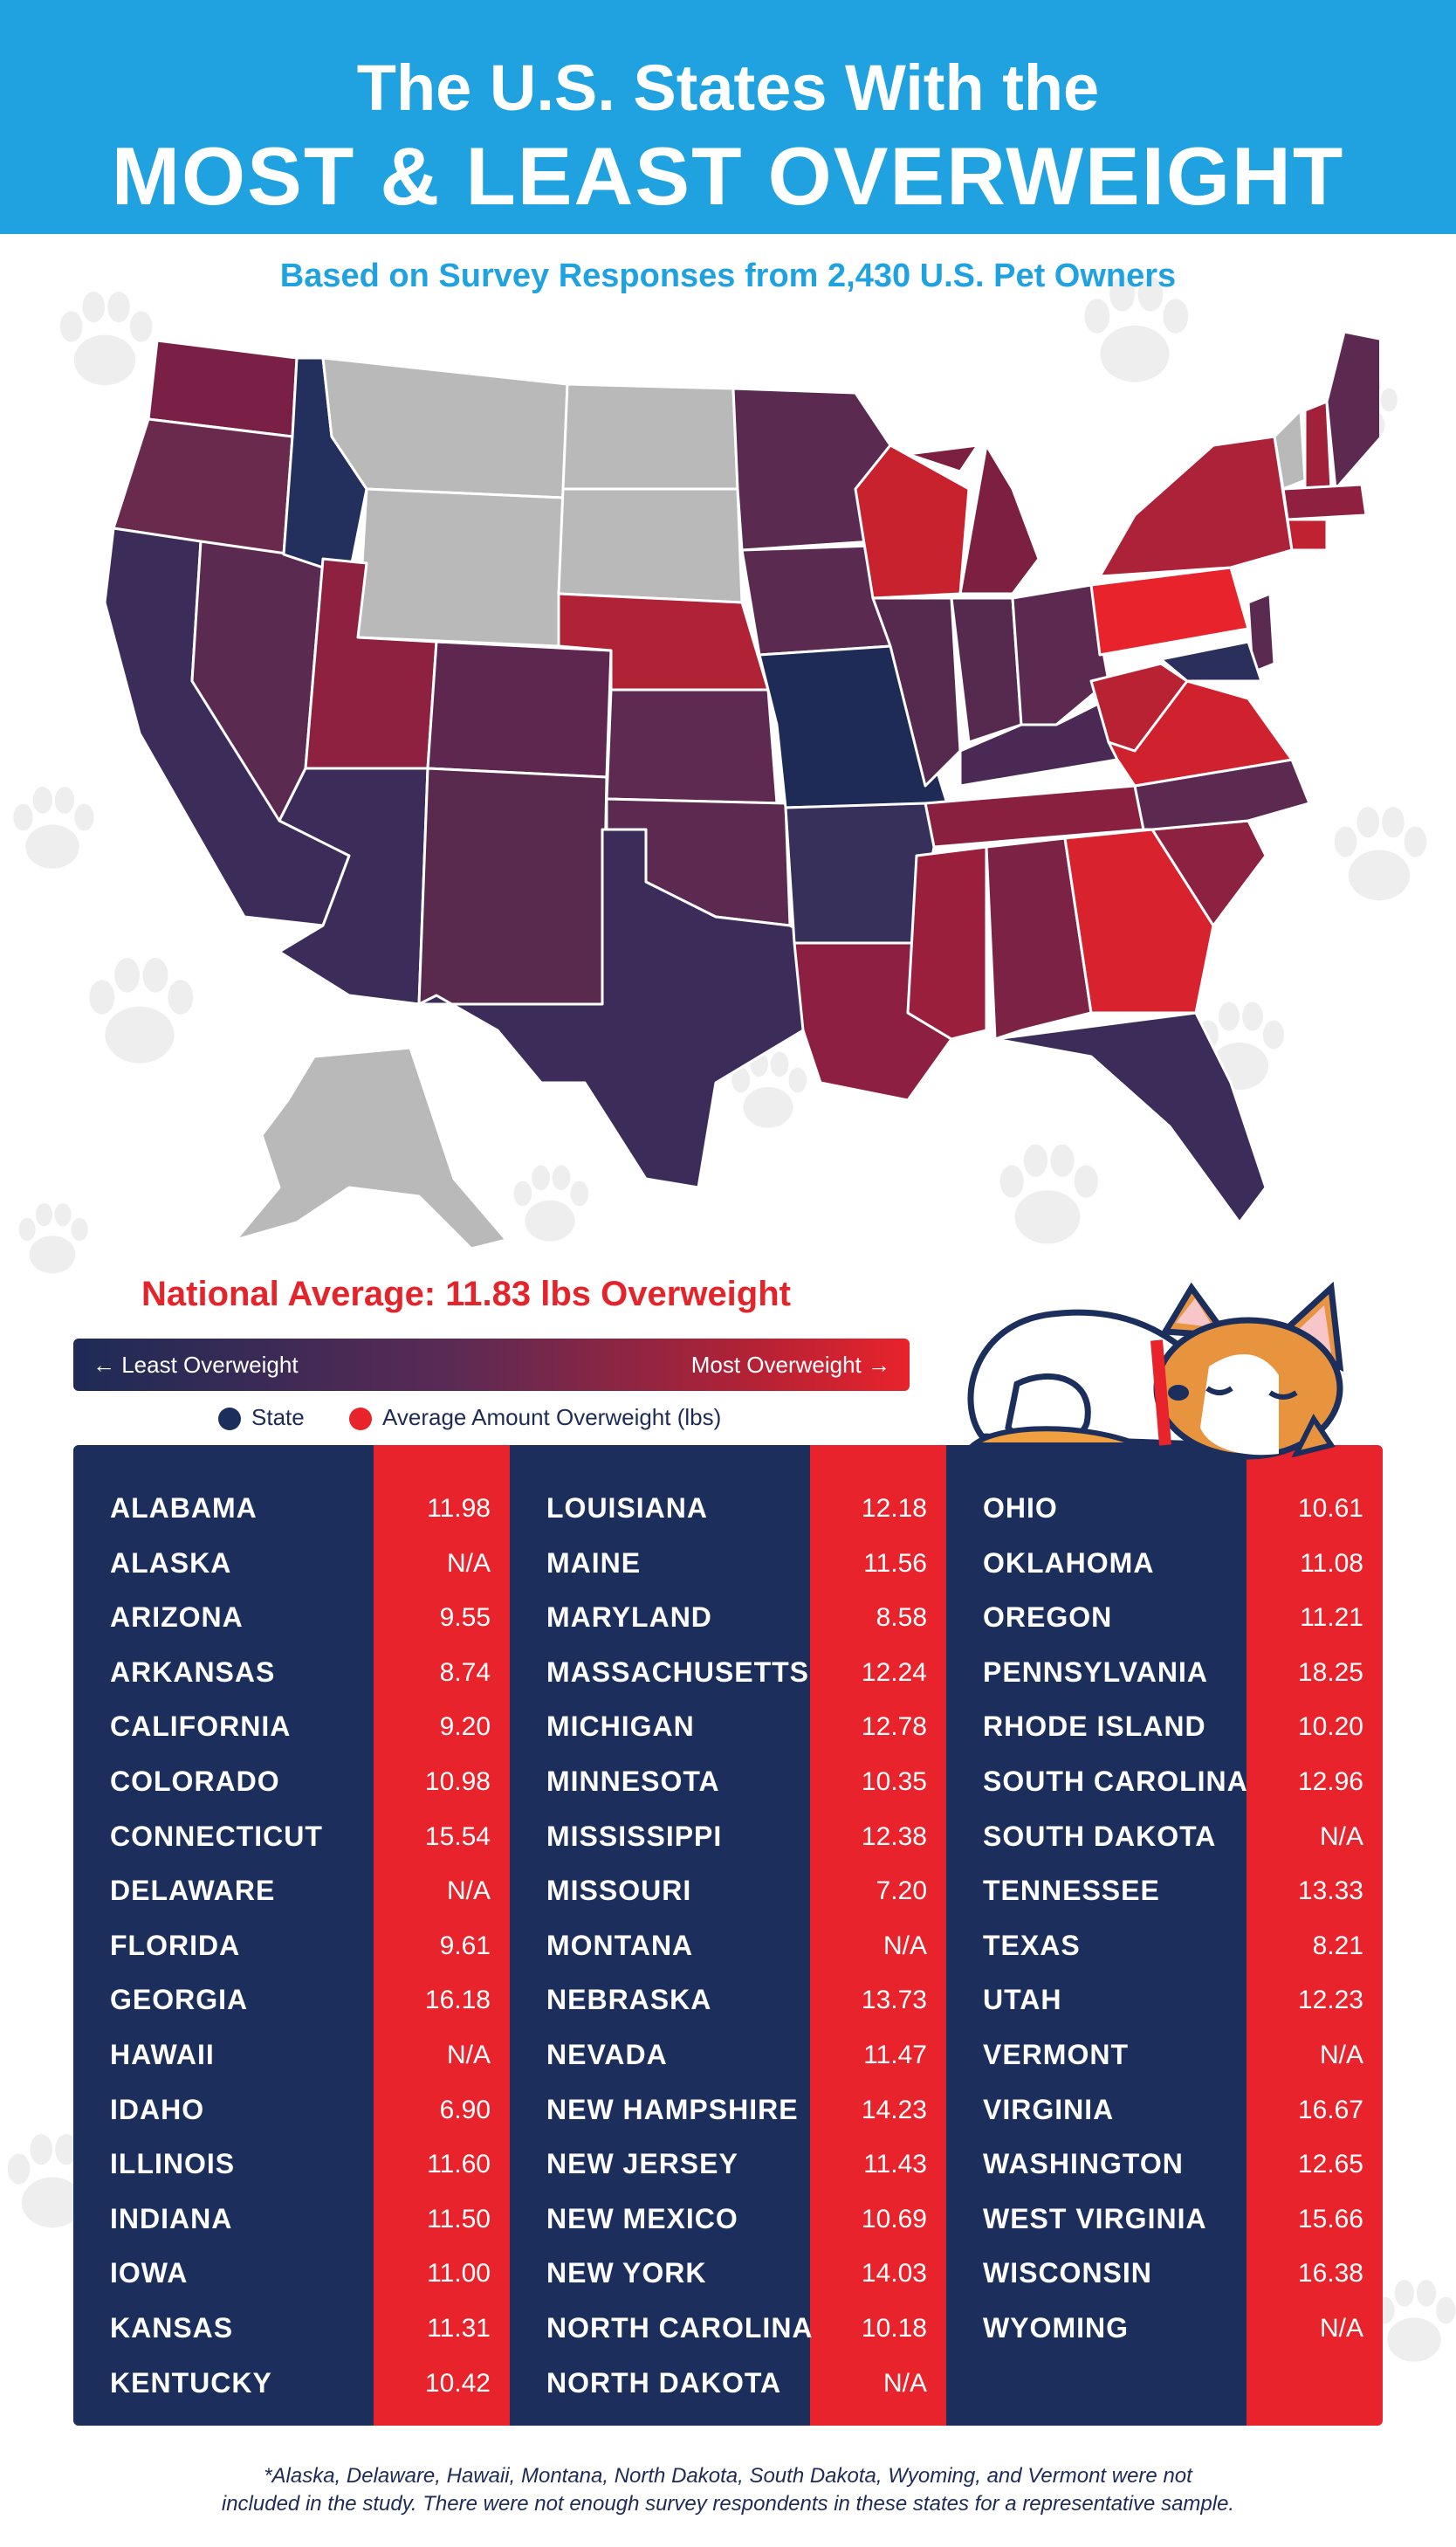 The image size is (1456, 2547). Describe the element at coordinates (894, 2109) in the screenshot. I see `state-value: 14.23` at that location.